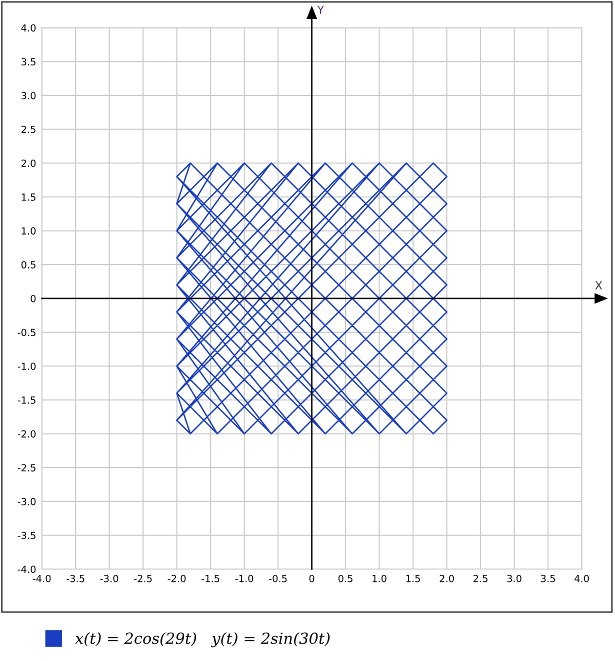 The height and width of the screenshot is (661, 615). What do you see at coordinates (27, 332) in the screenshot?
I see `y-tick-label: -0.5` at bounding box center [27, 332].